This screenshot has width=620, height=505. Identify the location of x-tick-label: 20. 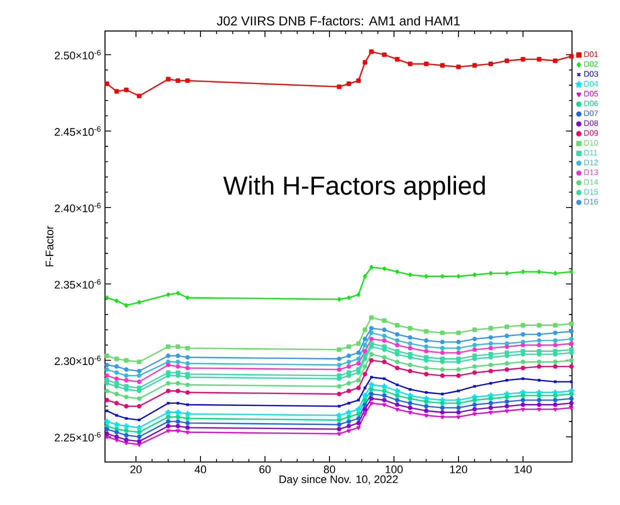
(136, 470).